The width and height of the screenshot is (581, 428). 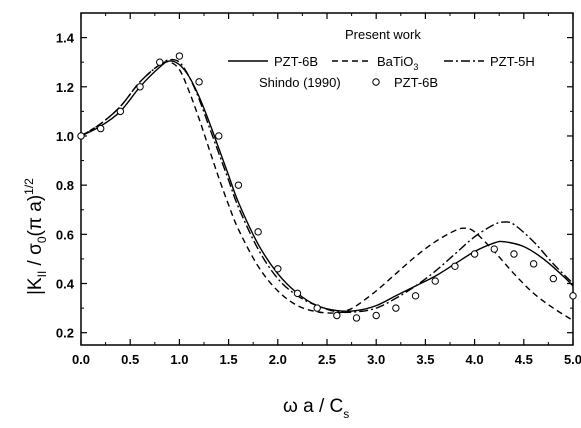 What do you see at coordinates (300, 82) in the screenshot?
I see `legend-label-shindo: Shindo (1990)` at bounding box center [300, 82].